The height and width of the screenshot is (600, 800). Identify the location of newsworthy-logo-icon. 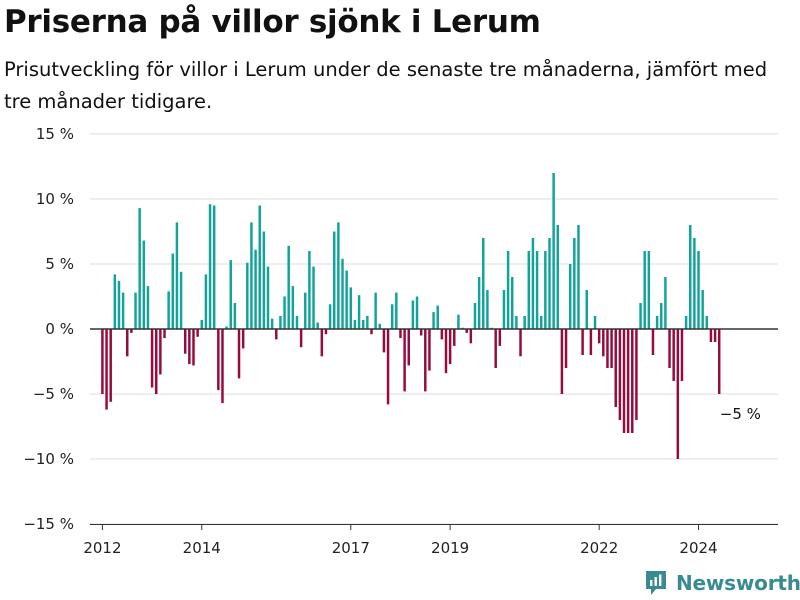
(656, 583).